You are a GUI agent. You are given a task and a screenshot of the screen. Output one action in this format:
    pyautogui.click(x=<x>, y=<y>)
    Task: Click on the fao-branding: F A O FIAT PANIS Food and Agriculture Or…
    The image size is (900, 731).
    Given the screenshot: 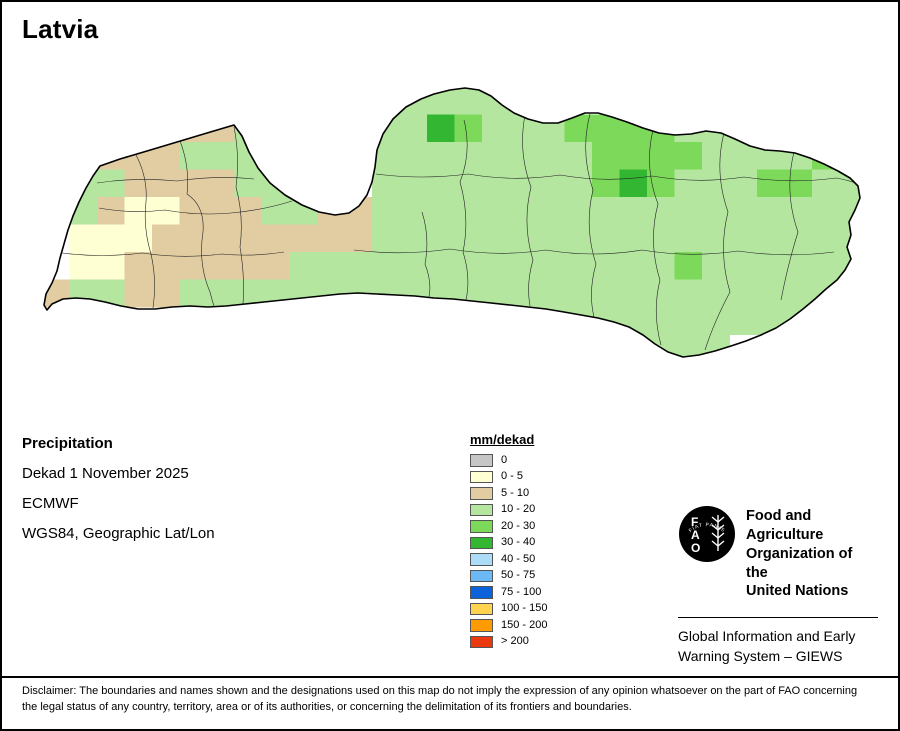 What is the action you would take?
    pyautogui.click(x=778, y=585)
    